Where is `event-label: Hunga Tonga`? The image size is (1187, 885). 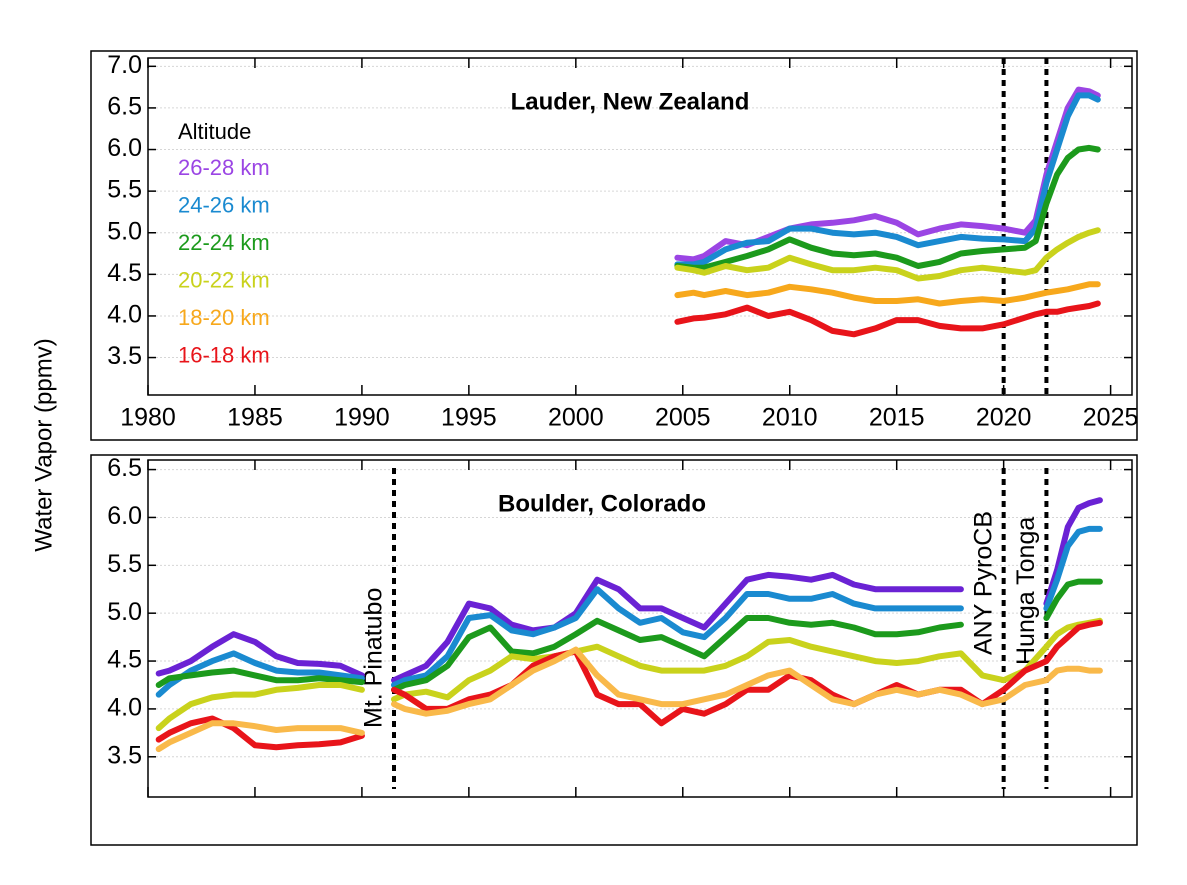
event-label: Hunga Tonga is located at coordinates (1026, 591).